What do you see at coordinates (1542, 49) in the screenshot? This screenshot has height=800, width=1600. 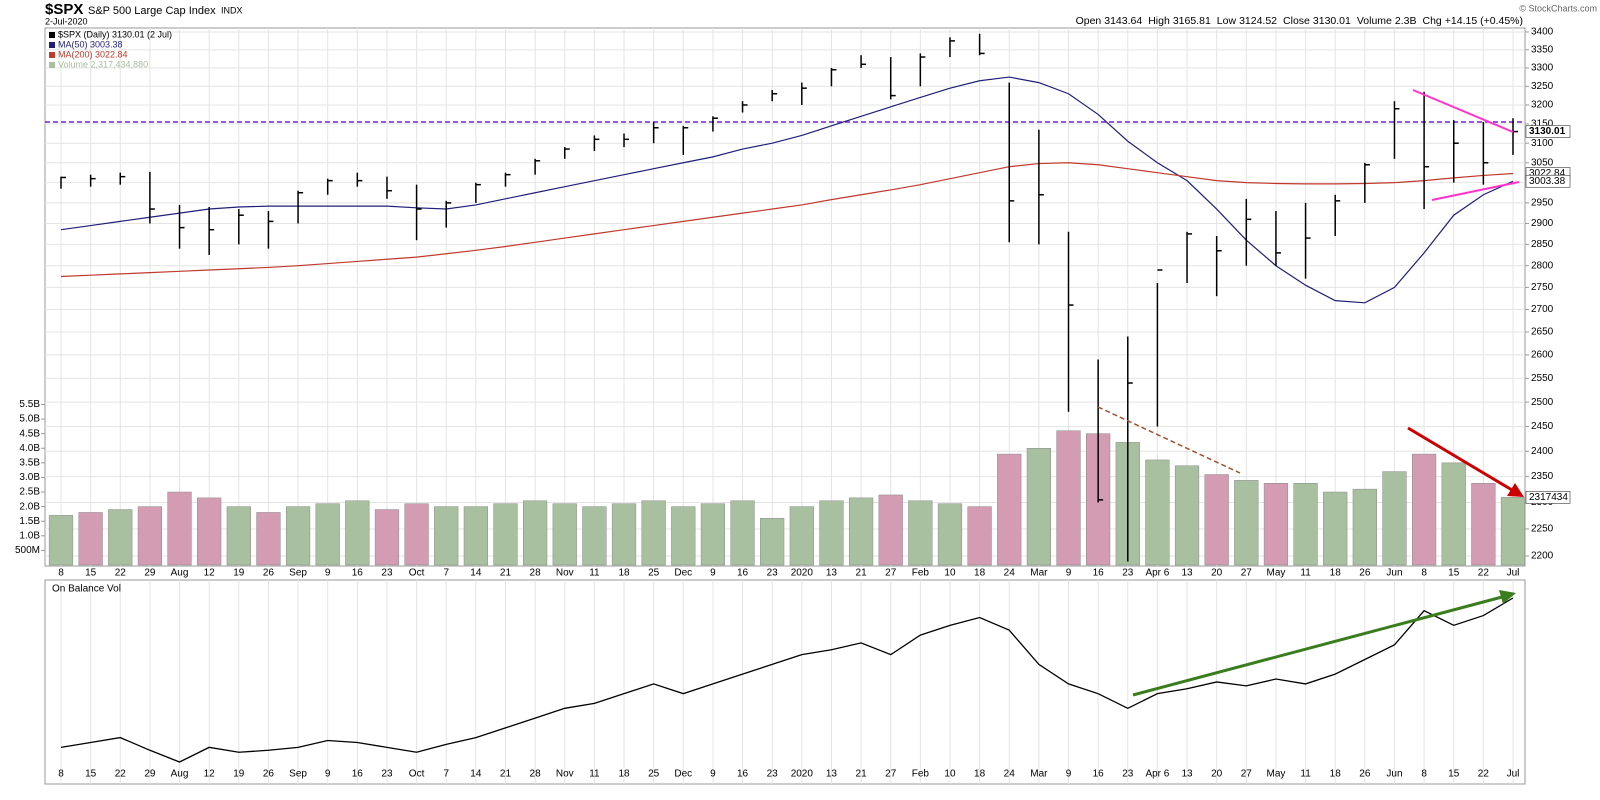 I see `y-tick-label: 3350` at bounding box center [1542, 49].